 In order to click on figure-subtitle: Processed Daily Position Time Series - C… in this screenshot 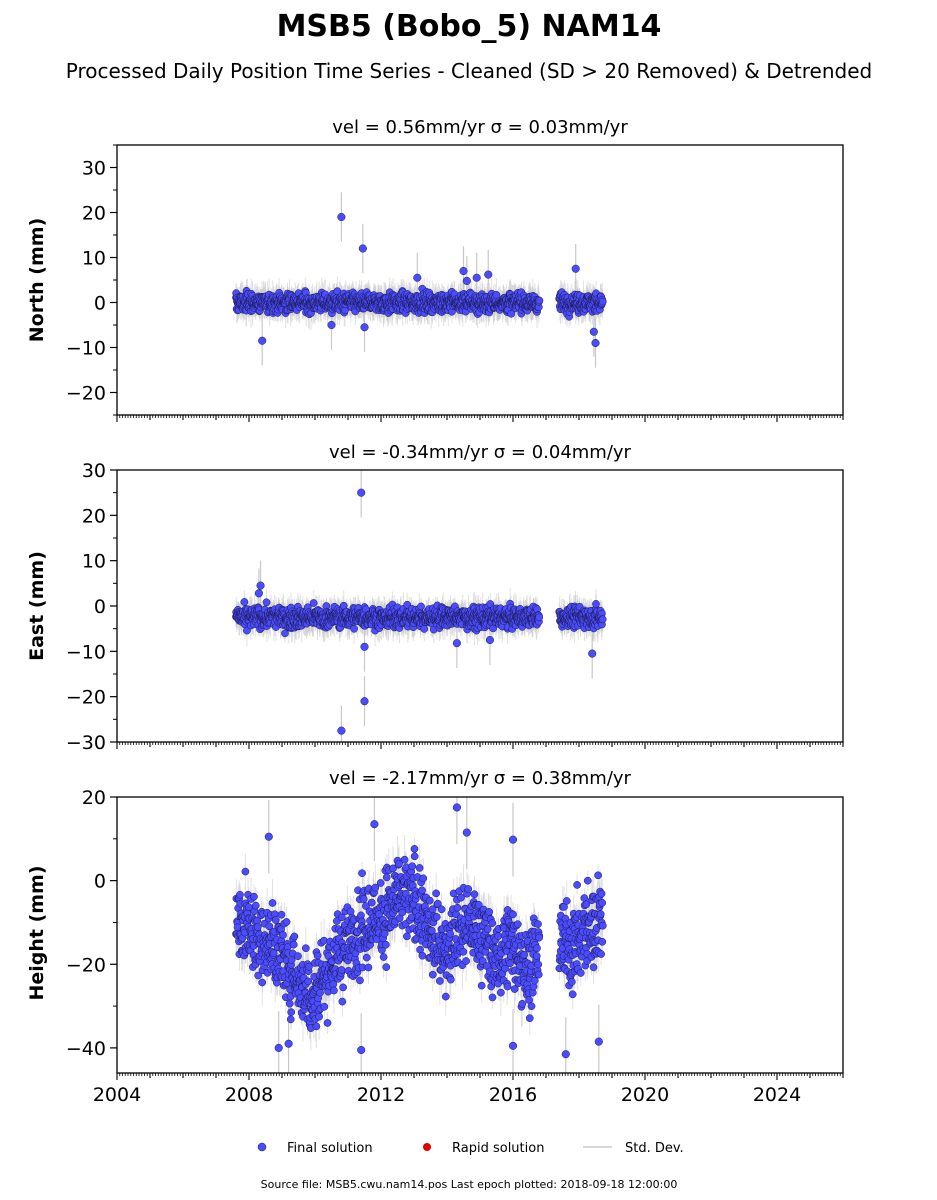, I will do `click(469, 71)`.